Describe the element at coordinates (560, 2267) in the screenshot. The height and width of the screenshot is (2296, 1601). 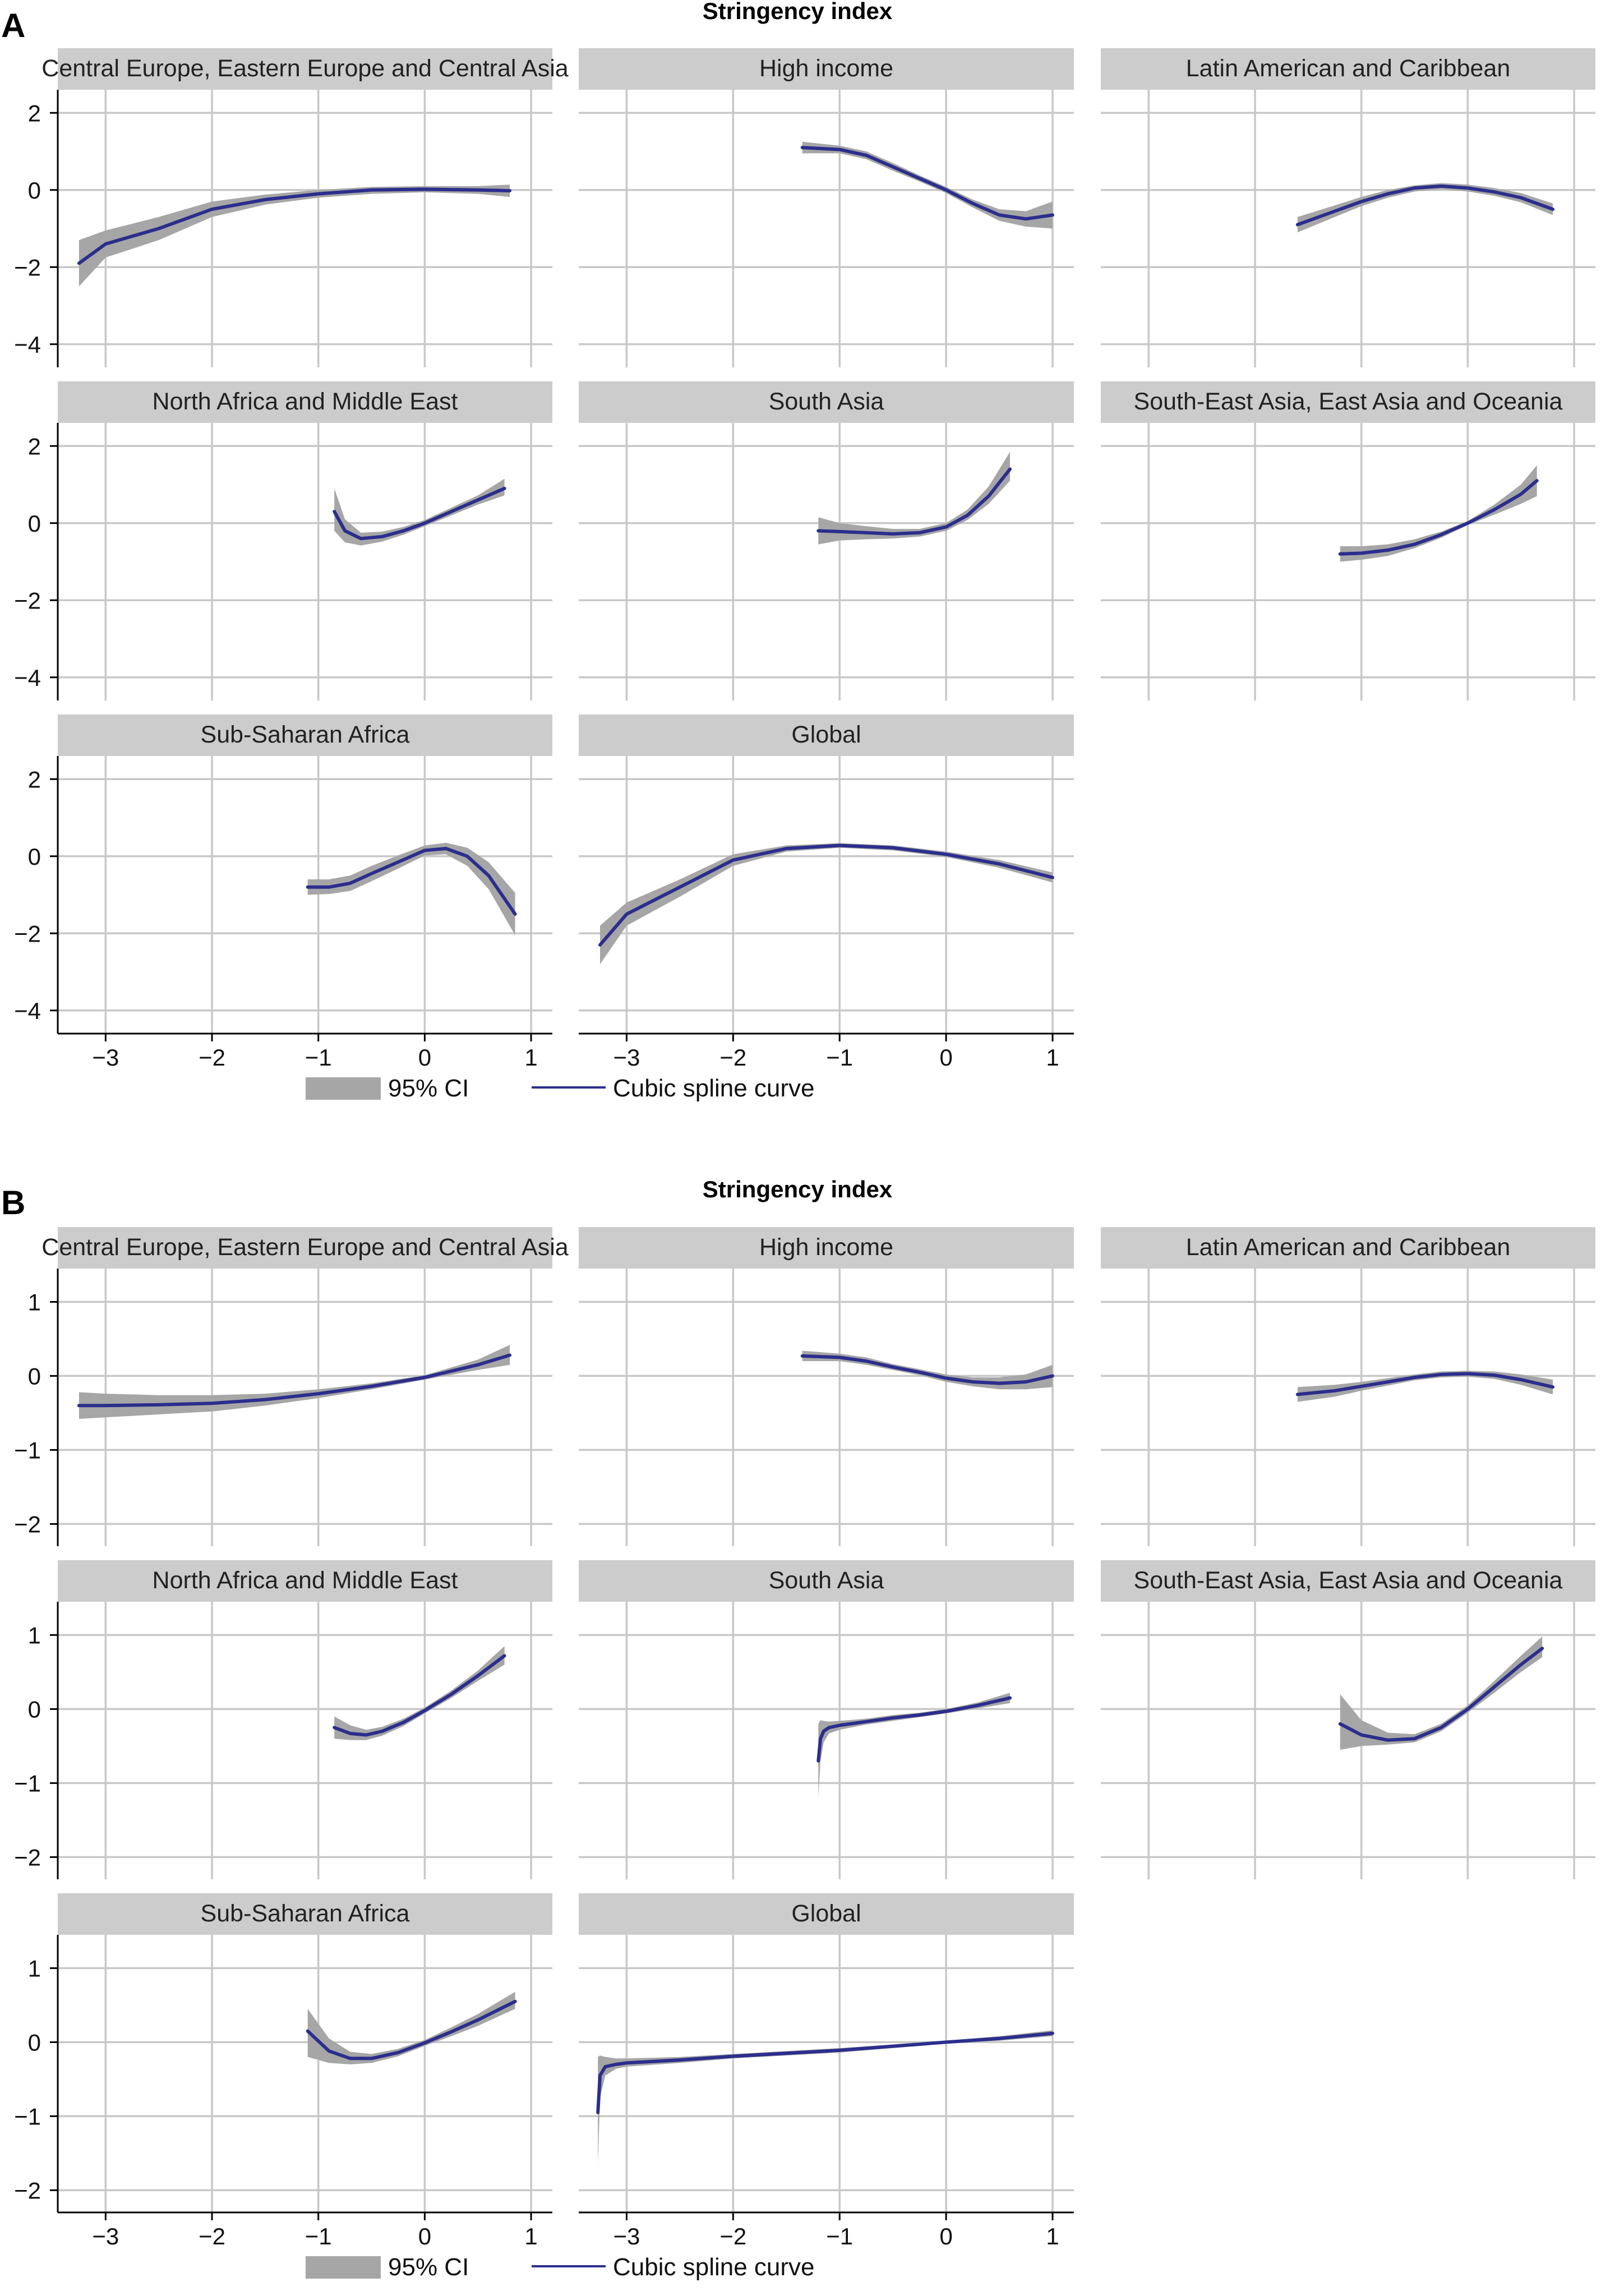
I see `legend-b: 95% CI Cubic spline curve` at that location.